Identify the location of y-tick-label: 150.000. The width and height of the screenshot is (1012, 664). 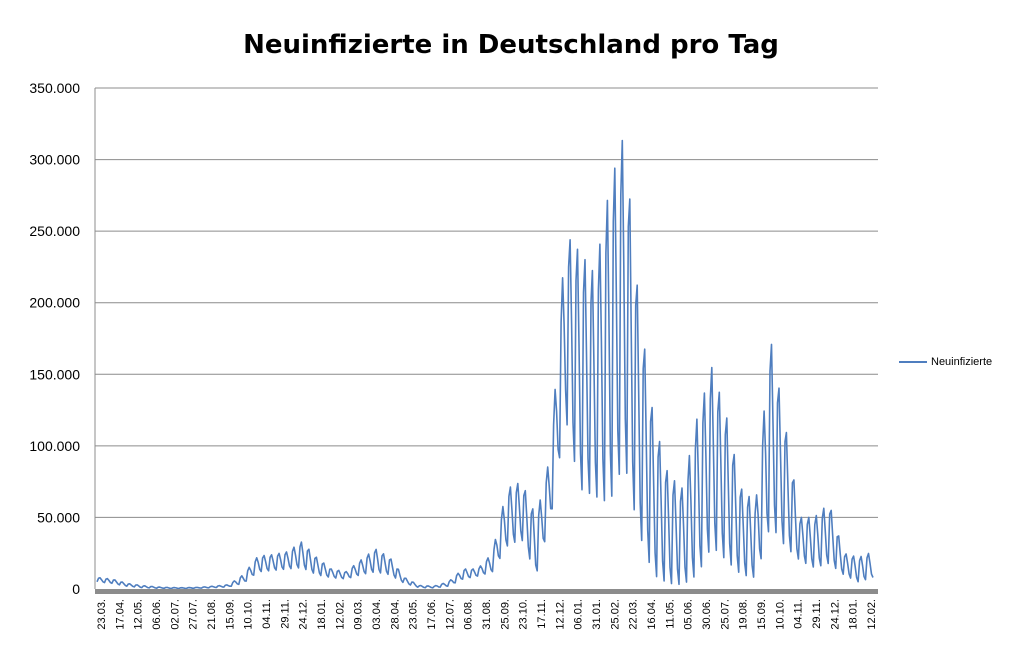
(54, 374).